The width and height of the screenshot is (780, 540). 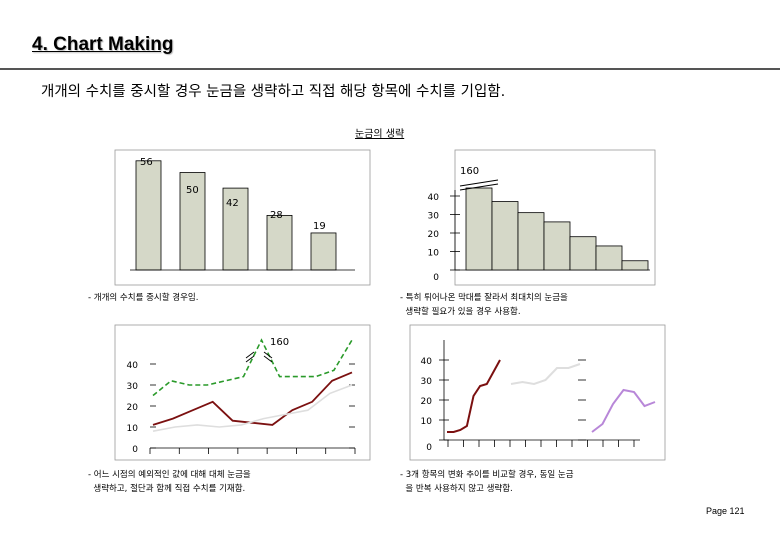 I want to click on chart1-frame, so click(x=242, y=217).